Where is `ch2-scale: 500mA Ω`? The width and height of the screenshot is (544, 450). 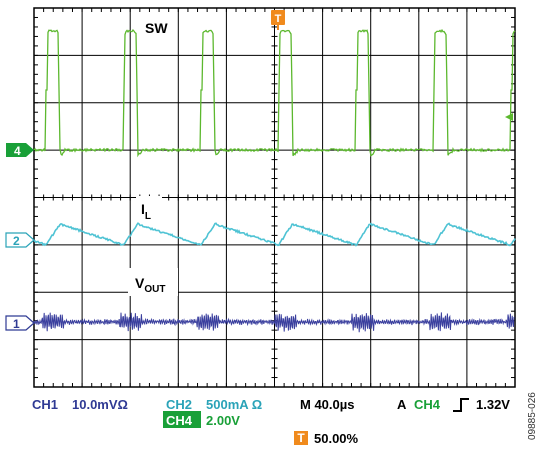
ch2-scale: 500mA Ω is located at coordinates (234, 404).